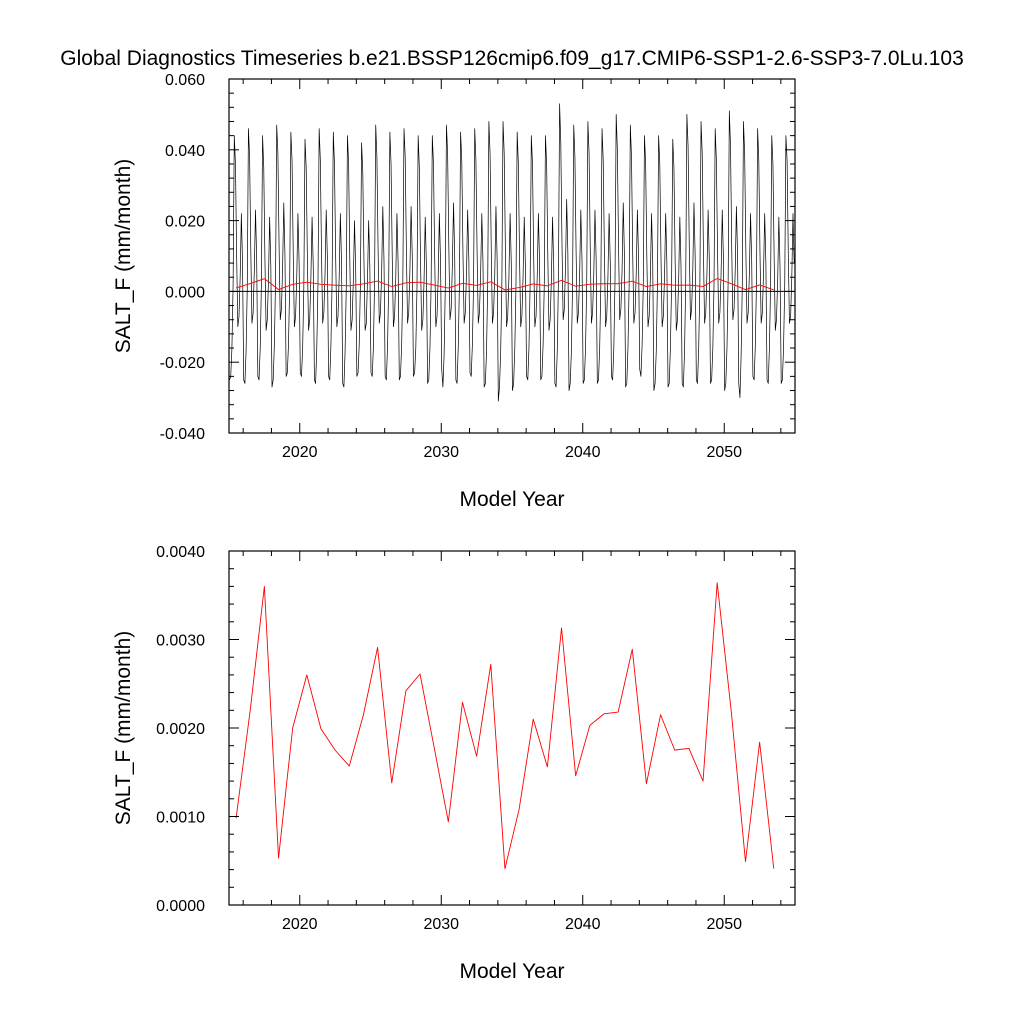 Image resolution: width=1024 pixels, height=1024 pixels. I want to click on top-panel-ytick-label: 0.020, so click(185, 222).